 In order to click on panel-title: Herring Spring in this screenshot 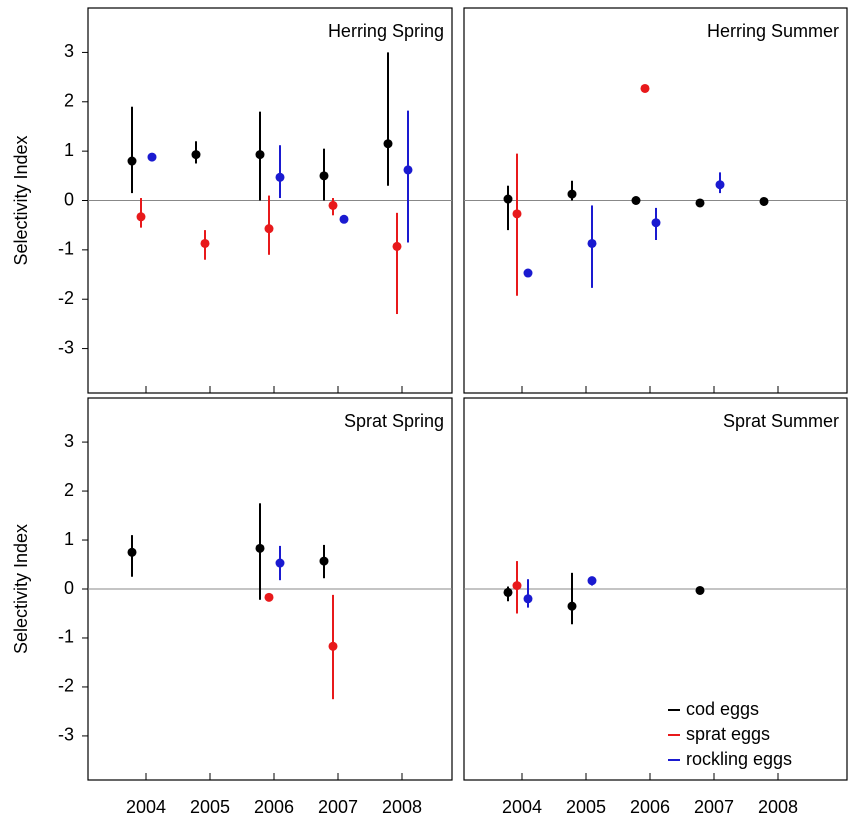, I will do `click(386, 31)`.